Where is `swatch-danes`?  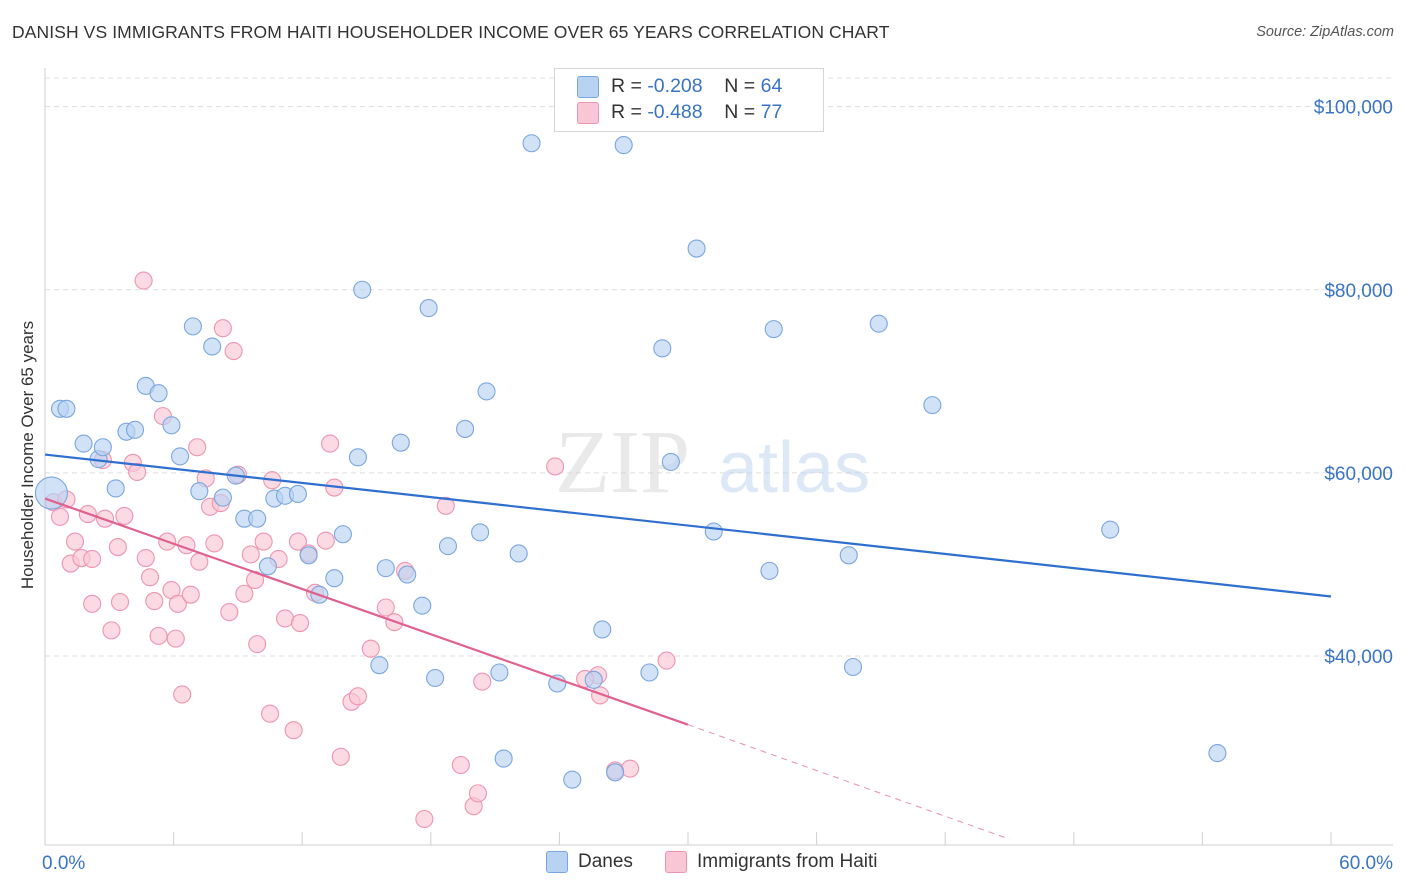
swatch-danes is located at coordinates (557, 862).